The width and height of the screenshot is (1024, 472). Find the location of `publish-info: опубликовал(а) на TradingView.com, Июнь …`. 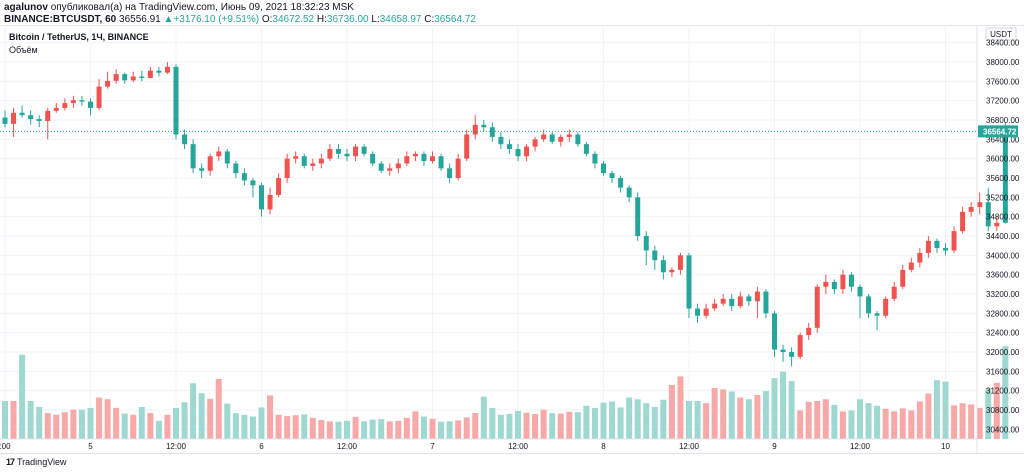

publish-info: опубликовал(а) на TradingView.com, Июнь … is located at coordinates (202, 7).